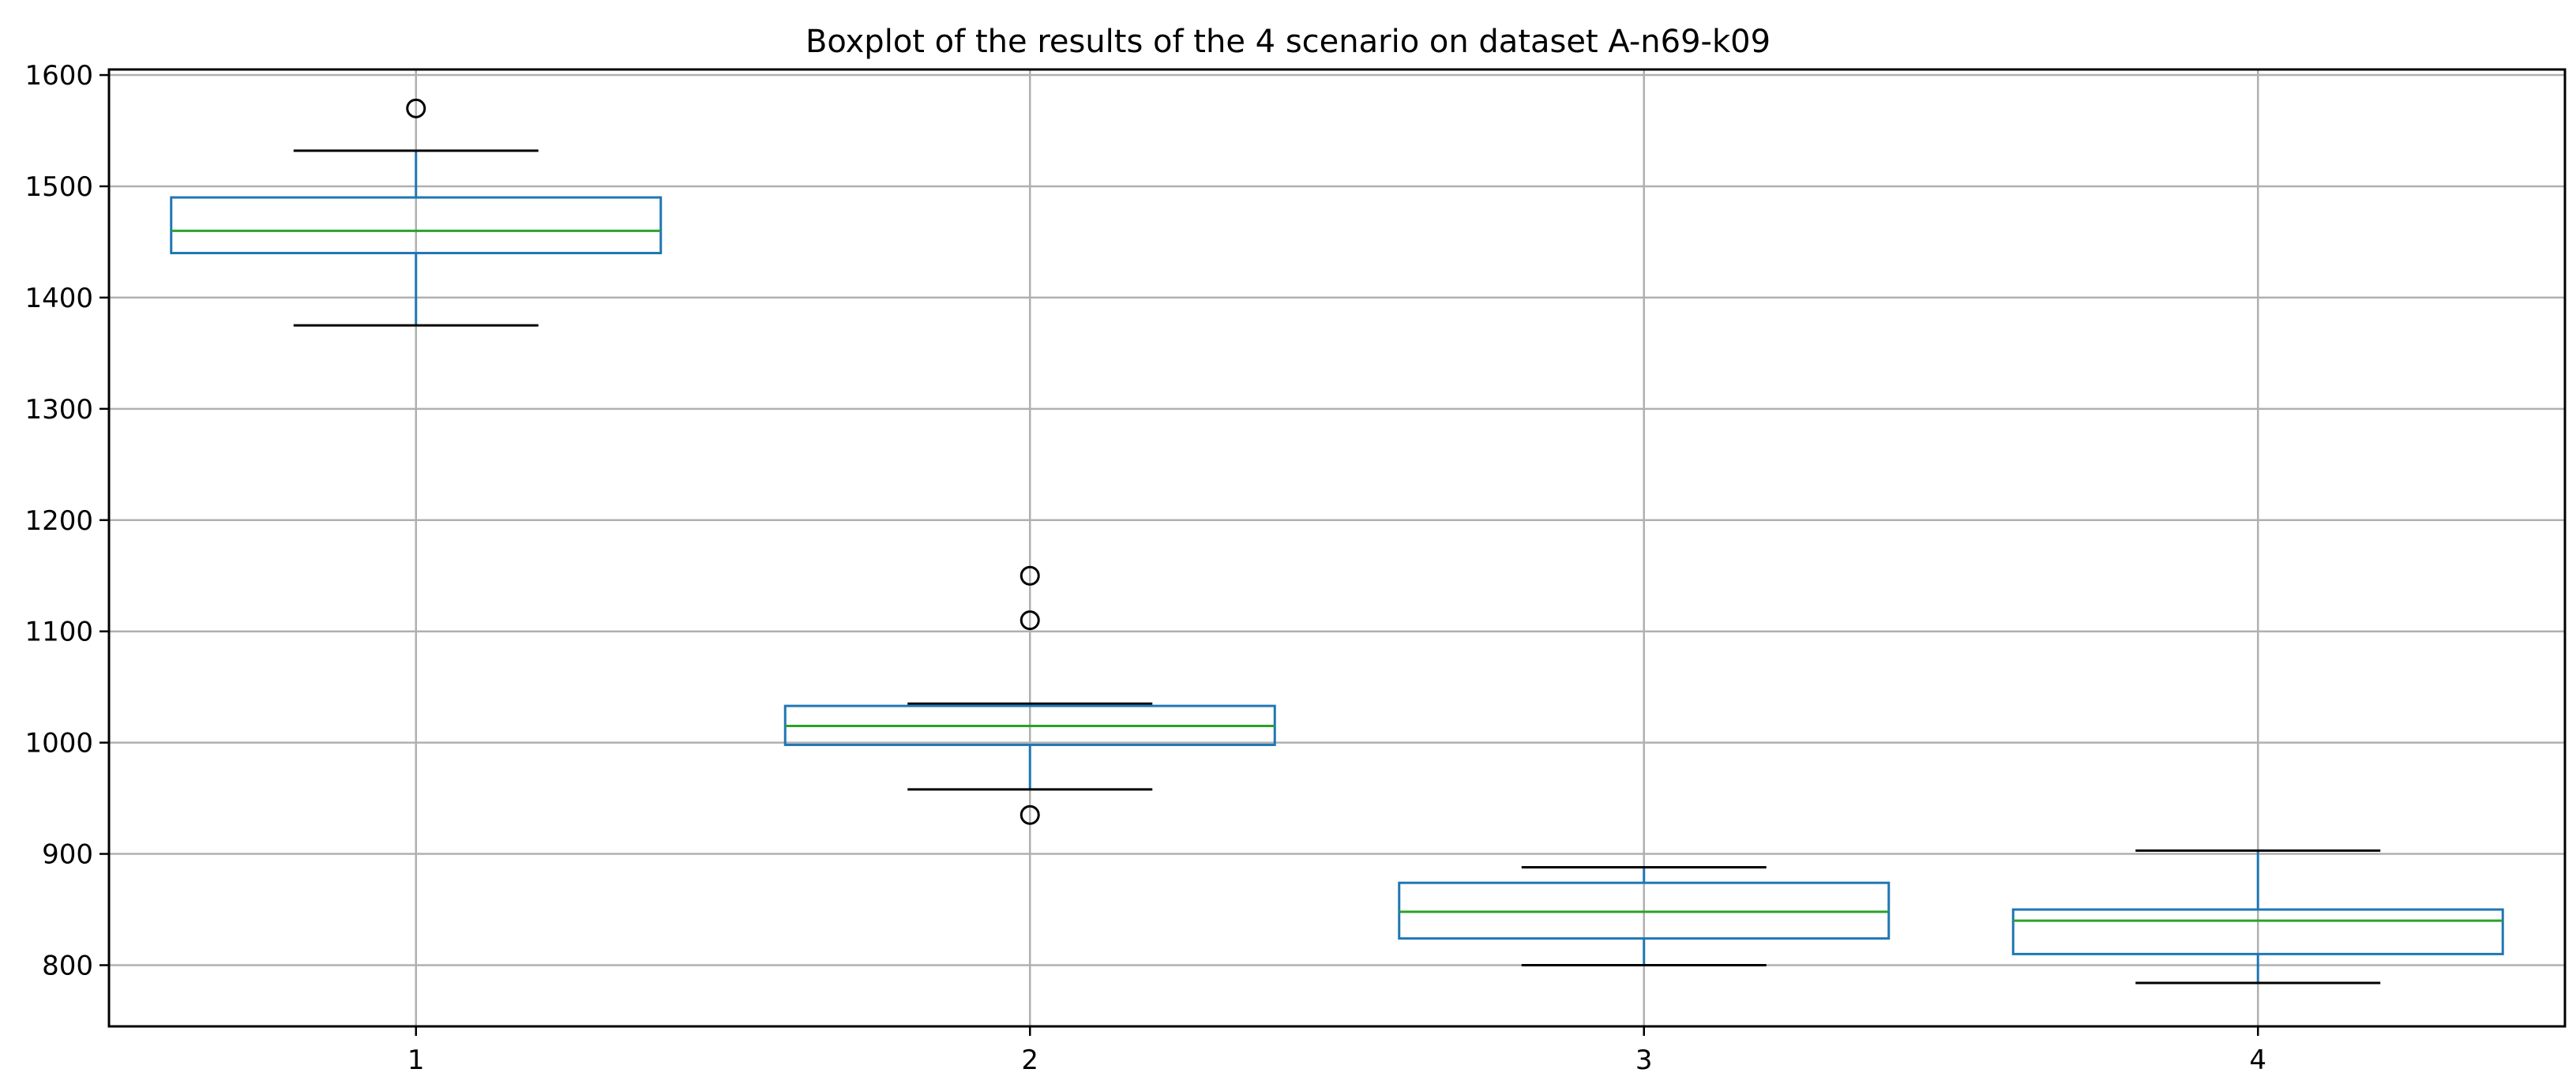 This screenshot has width=2576, height=1084. I want to click on y-tick-label: 800, so click(67, 966).